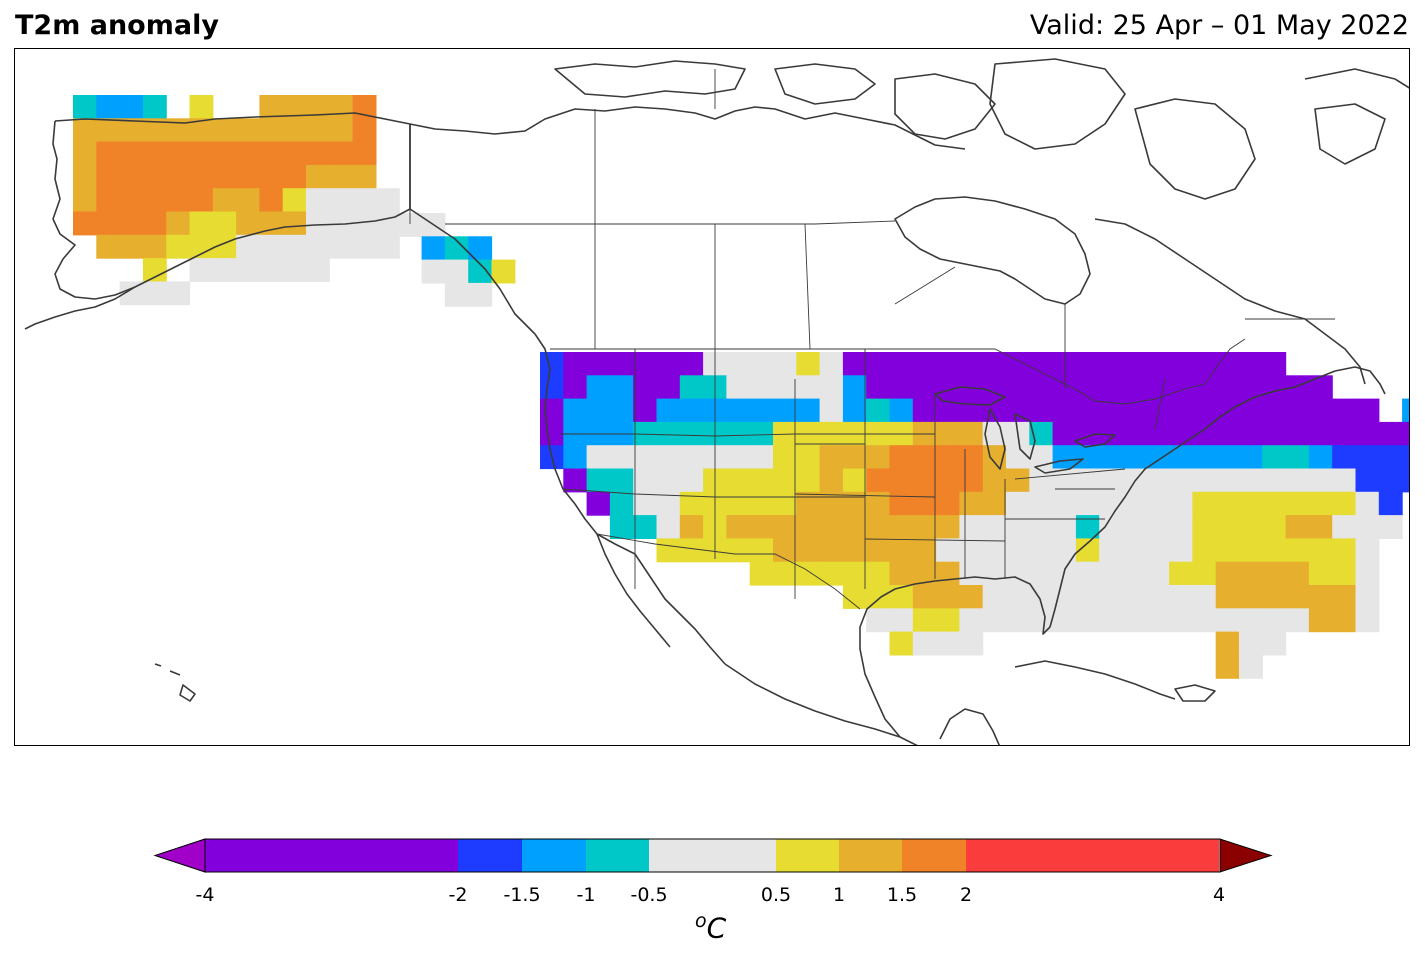 The height and width of the screenshot is (959, 1425). I want to click on colorbar-bins, so click(713, 855).